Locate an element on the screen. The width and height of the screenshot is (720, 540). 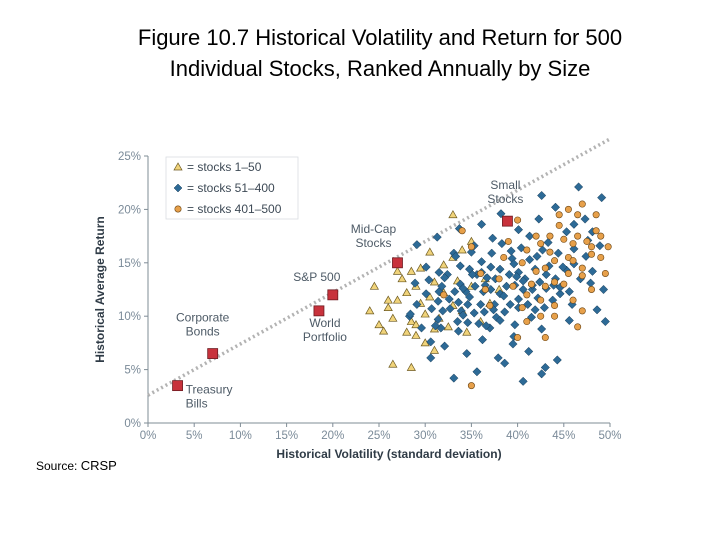
label-line: Mid-Cap is located at coordinates (374, 229).